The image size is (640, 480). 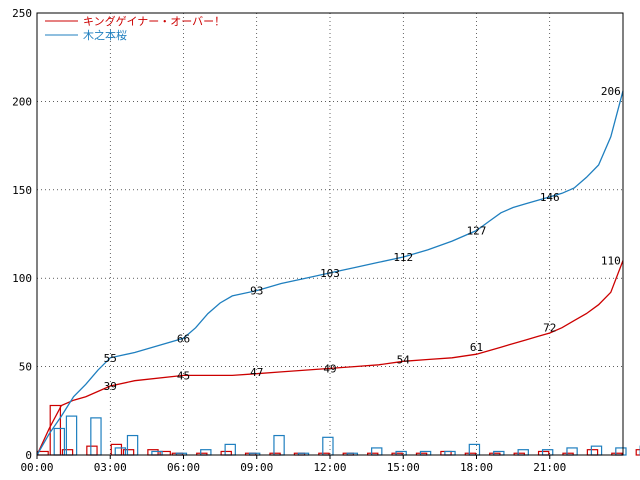 What do you see at coordinates (154, 21) in the screenshot?
I see `legend-label-series-1: キングゲイナー・オーバー！` at bounding box center [154, 21].